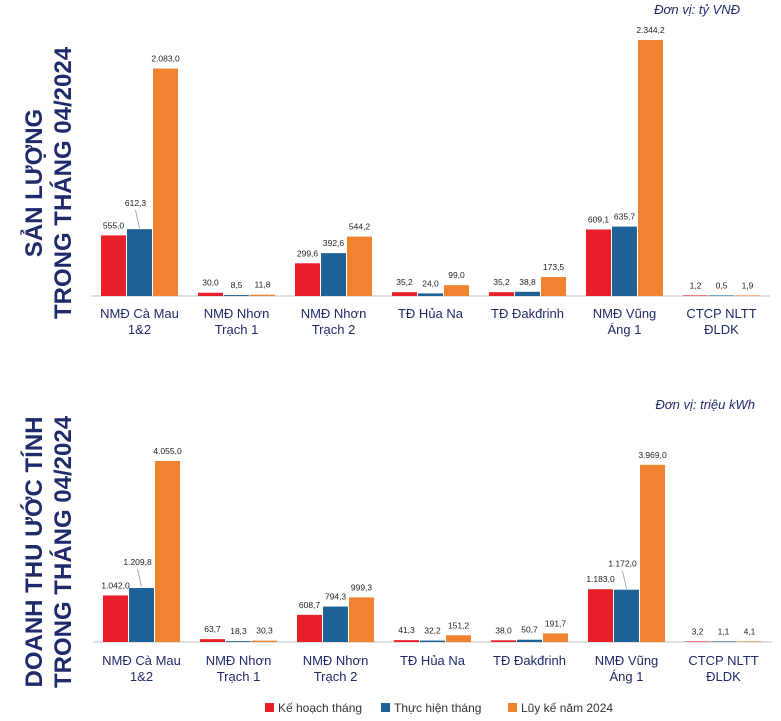 The image size is (781, 721). What do you see at coordinates (627, 676) in the screenshot?
I see `chart2-category-label-5-line2: Áng 1` at bounding box center [627, 676].